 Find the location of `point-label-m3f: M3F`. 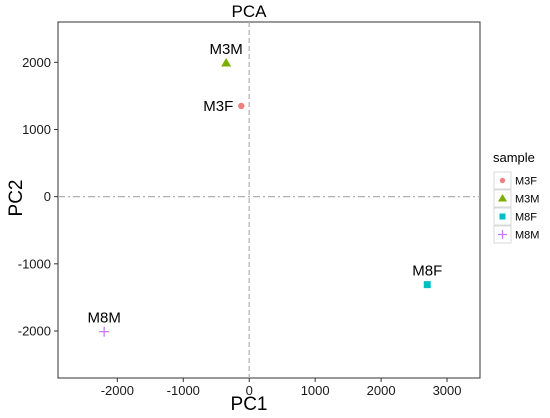

point-label-m3f: M3F is located at coordinates (218, 106).